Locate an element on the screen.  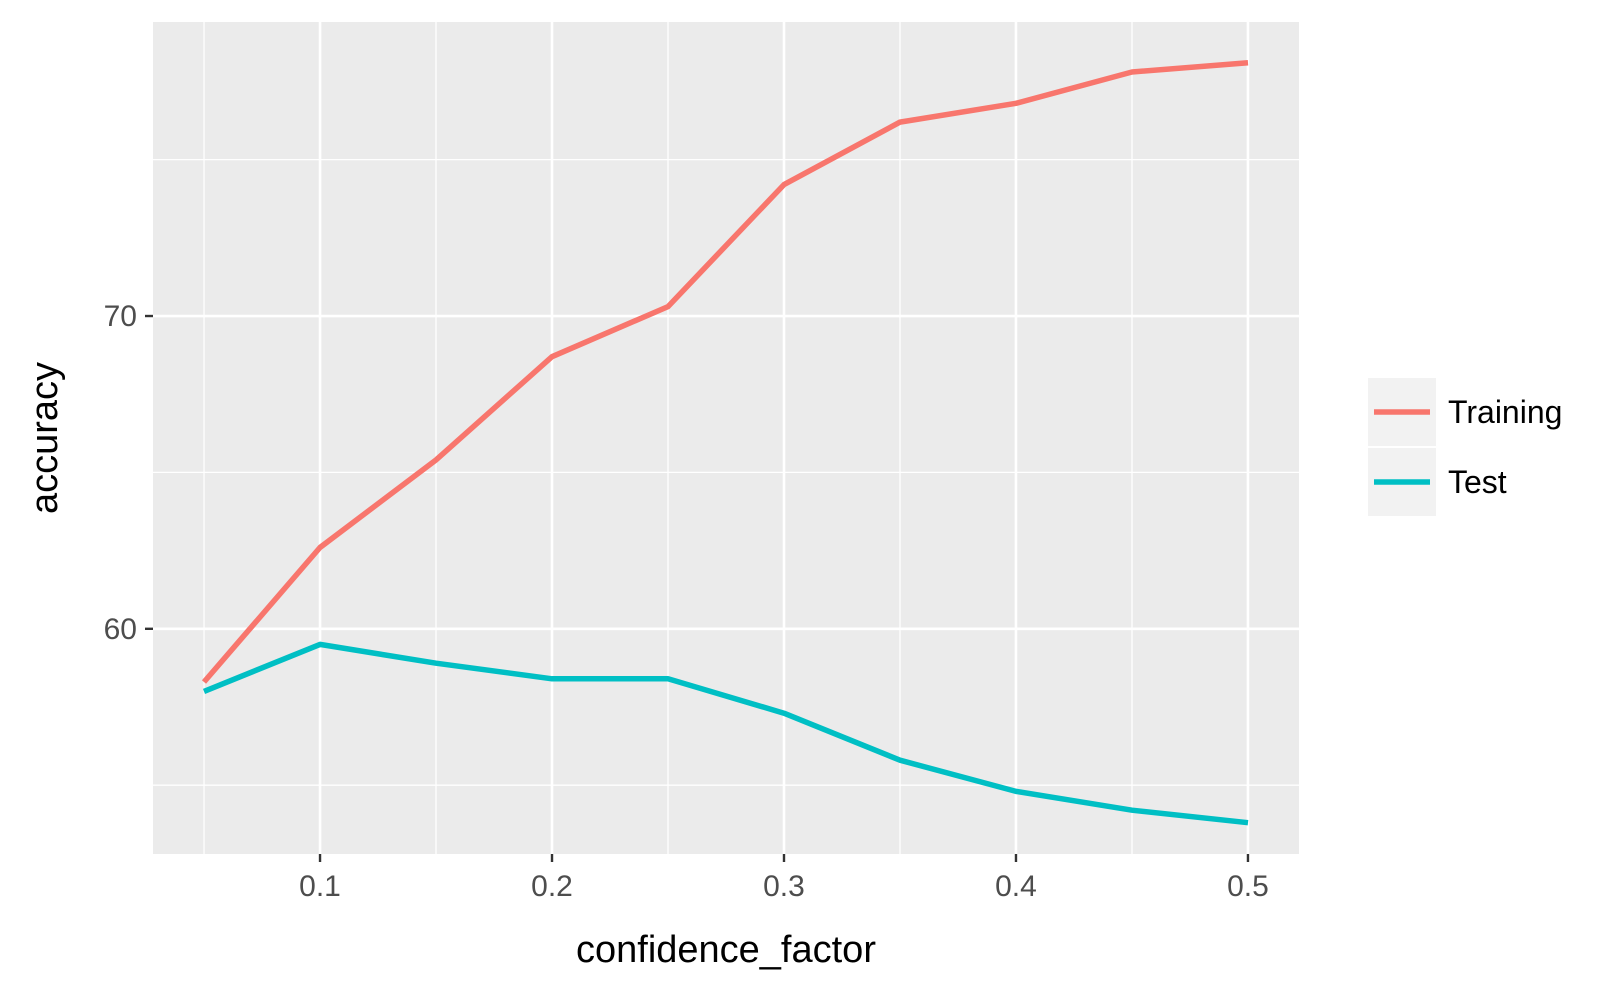
x-tick-label: 0.1 is located at coordinates (320, 886).